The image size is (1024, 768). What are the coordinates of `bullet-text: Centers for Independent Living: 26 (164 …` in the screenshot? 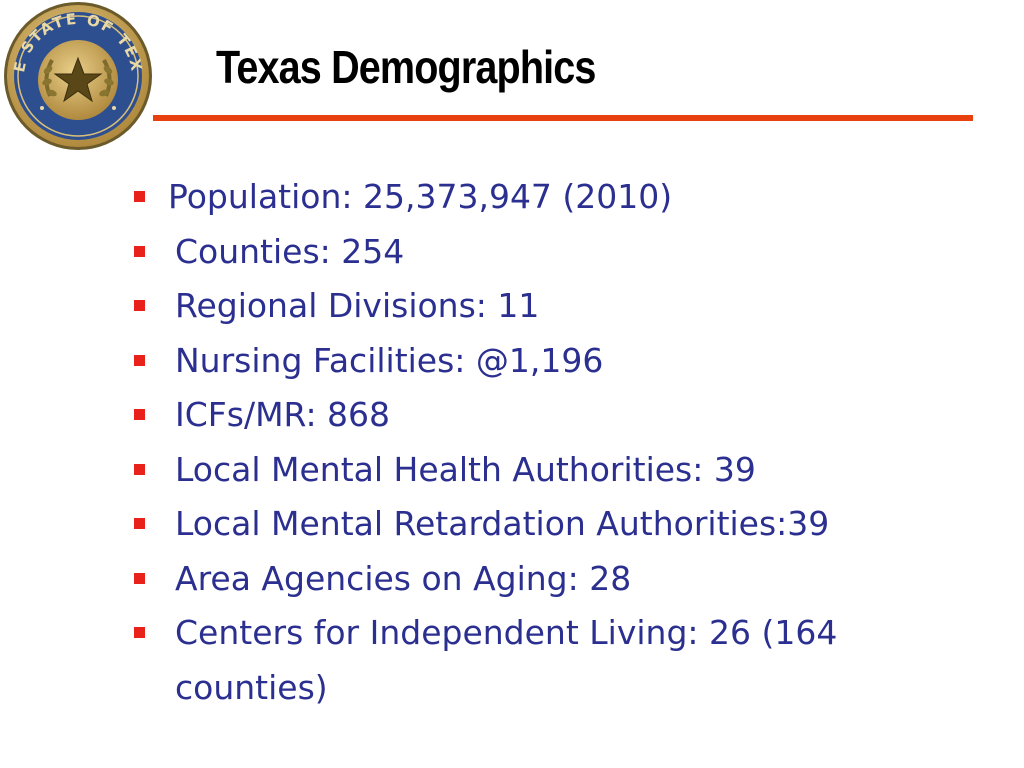 It's located at (506, 660).